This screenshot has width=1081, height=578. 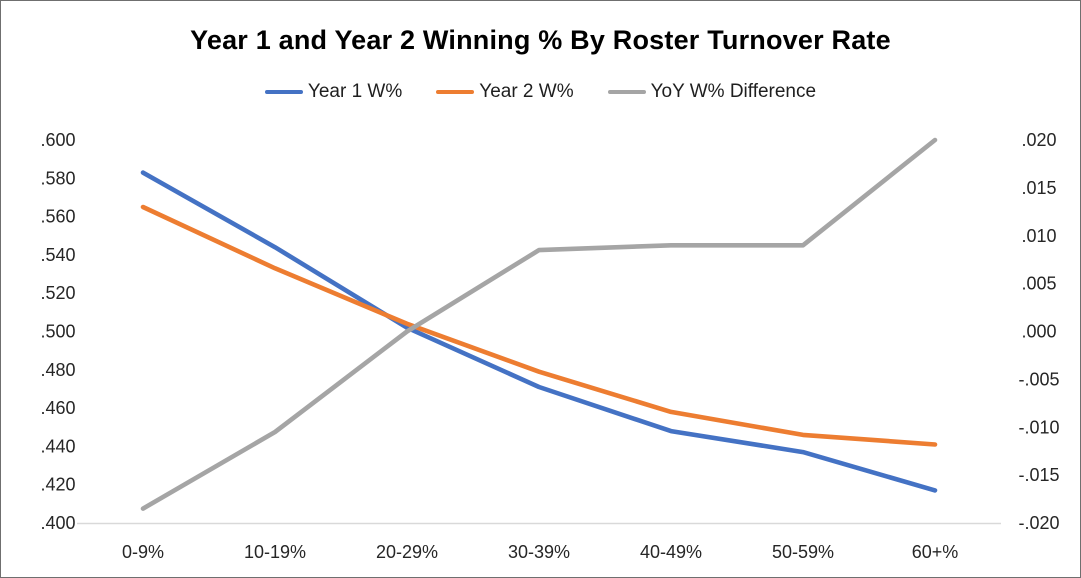 What do you see at coordinates (57, 178) in the screenshot?
I see `y-axis-left-tick-label: .580` at bounding box center [57, 178].